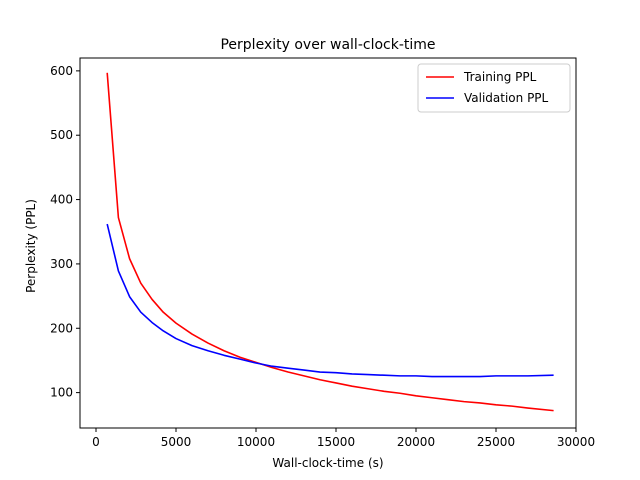 The height and width of the screenshot is (480, 640). What do you see at coordinates (327, 463) in the screenshot?
I see `x-axis-label: Wall-clock-time (s)` at bounding box center [327, 463].